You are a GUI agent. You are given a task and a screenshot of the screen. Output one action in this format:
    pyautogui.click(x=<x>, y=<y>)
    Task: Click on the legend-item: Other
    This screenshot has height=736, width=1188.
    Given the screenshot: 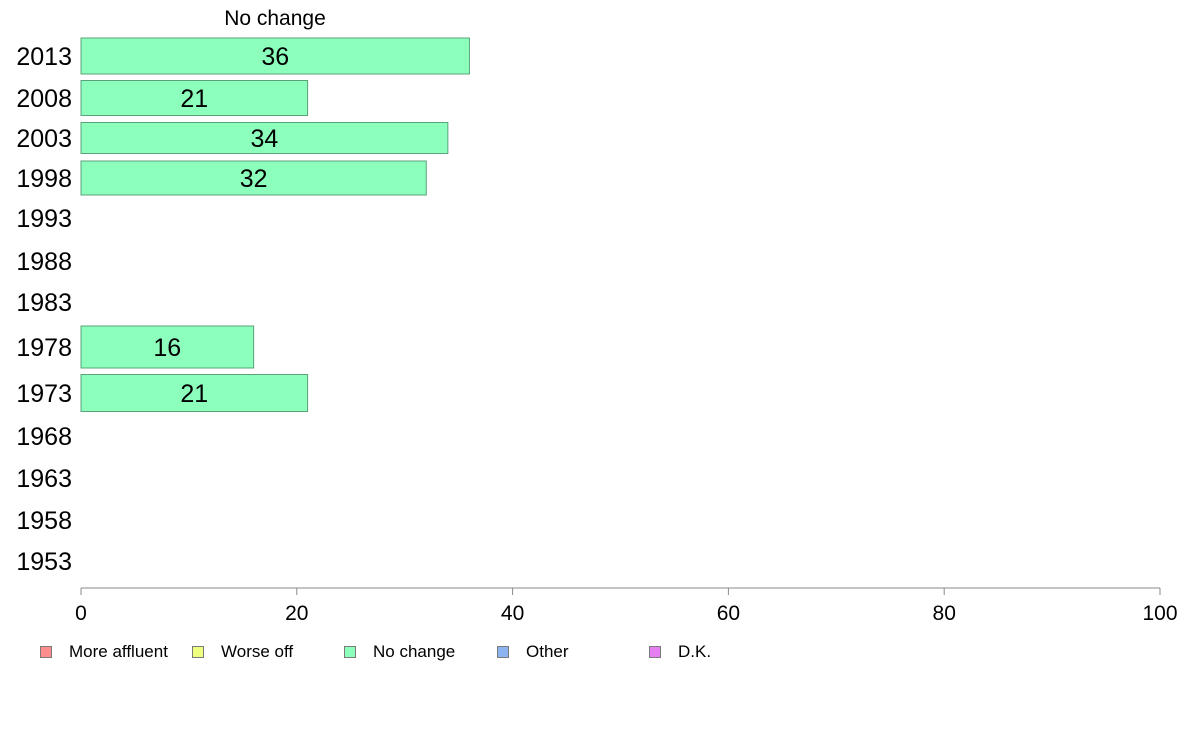 What is the action you would take?
    pyautogui.click(x=533, y=652)
    